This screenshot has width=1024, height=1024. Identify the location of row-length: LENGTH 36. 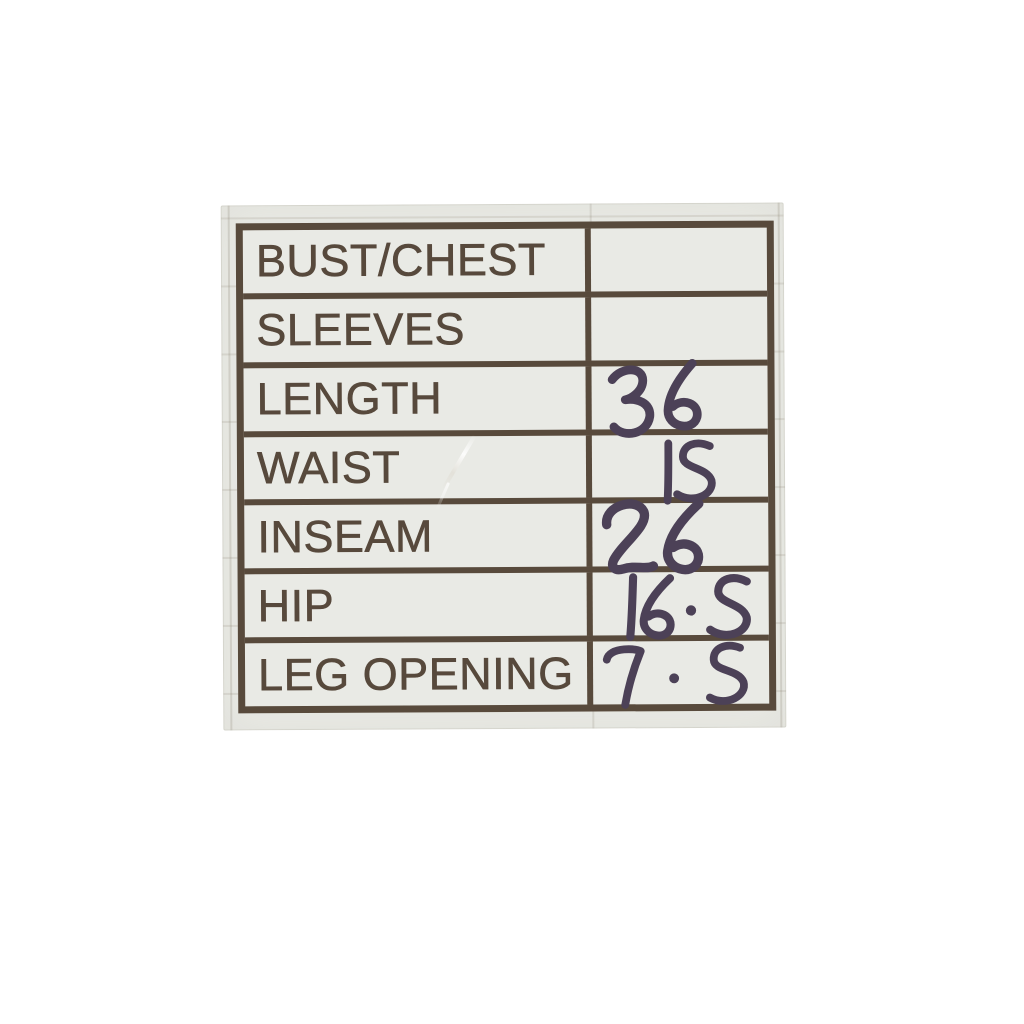
(505, 398).